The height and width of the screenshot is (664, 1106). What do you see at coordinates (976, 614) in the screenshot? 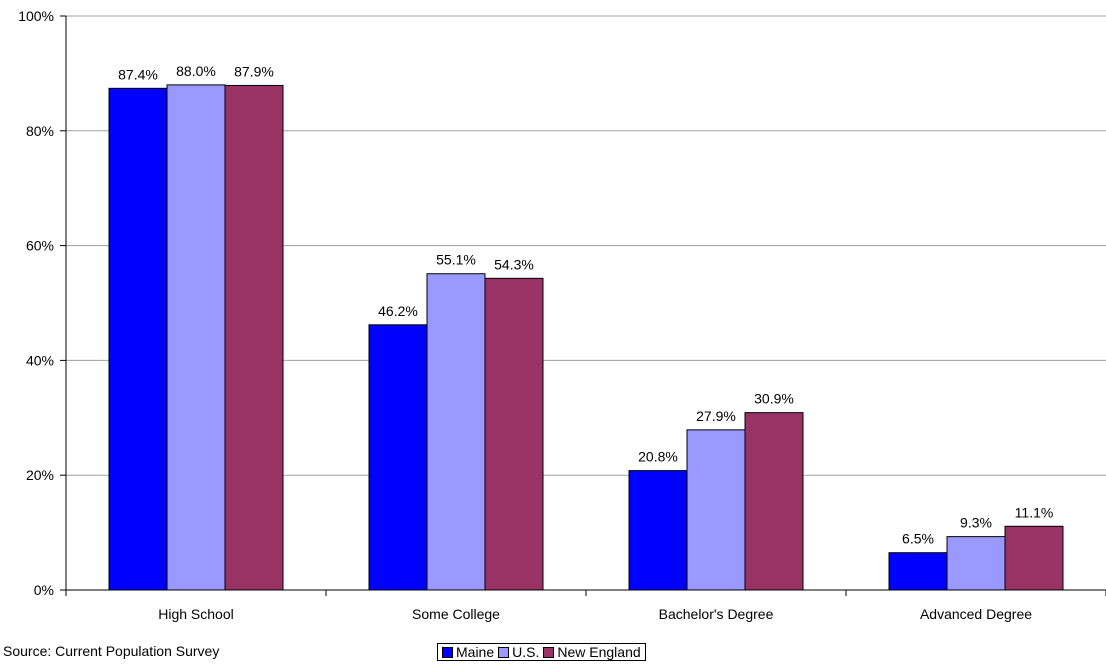
I see `x-tick-label: Advanced Degree` at bounding box center [976, 614].